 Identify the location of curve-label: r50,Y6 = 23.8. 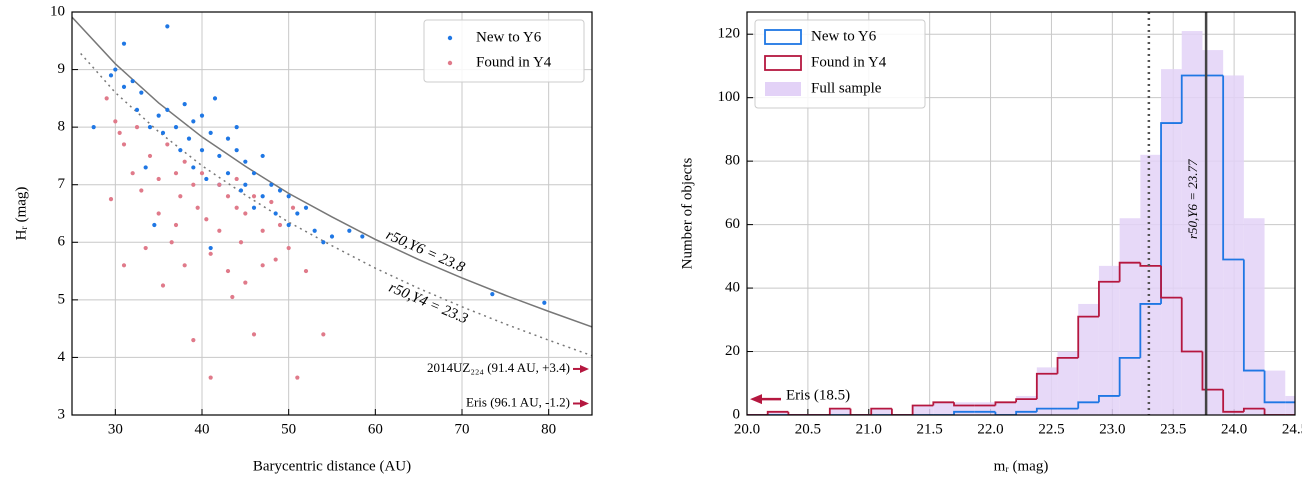
(425, 251).